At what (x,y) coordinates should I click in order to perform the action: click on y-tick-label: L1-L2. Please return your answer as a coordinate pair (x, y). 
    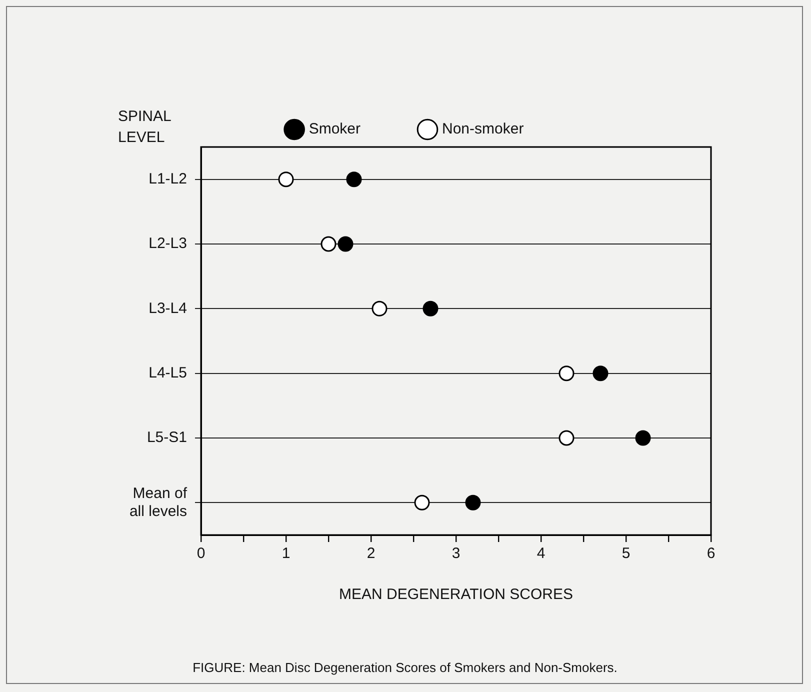
    Looking at the image, I should click on (167, 179).